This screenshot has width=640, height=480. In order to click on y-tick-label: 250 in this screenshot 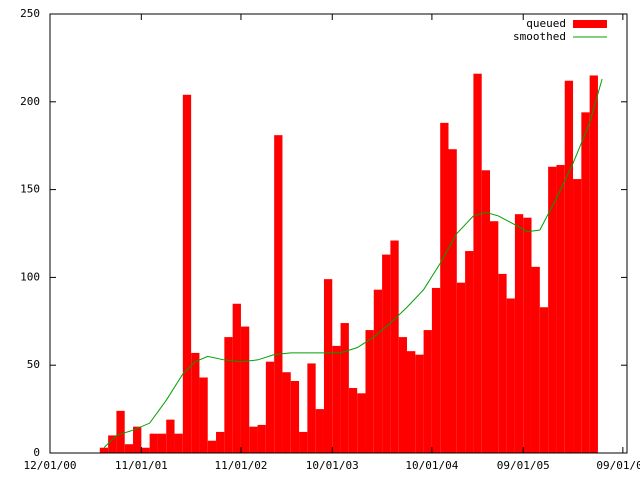, I will do `click(30, 13)`.